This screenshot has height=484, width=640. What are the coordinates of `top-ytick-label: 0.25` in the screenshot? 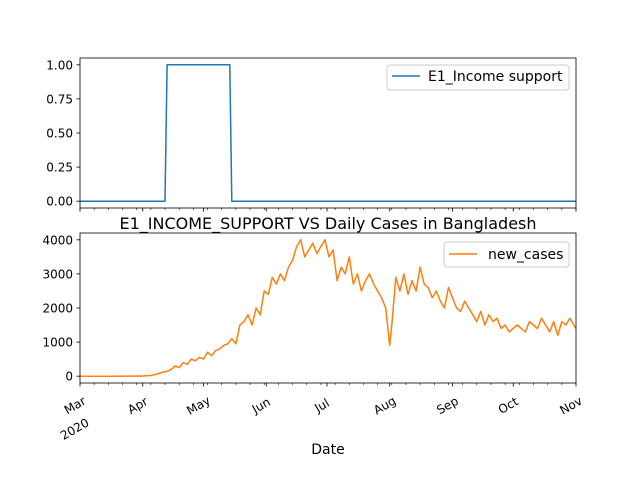 It's located at (59, 168).